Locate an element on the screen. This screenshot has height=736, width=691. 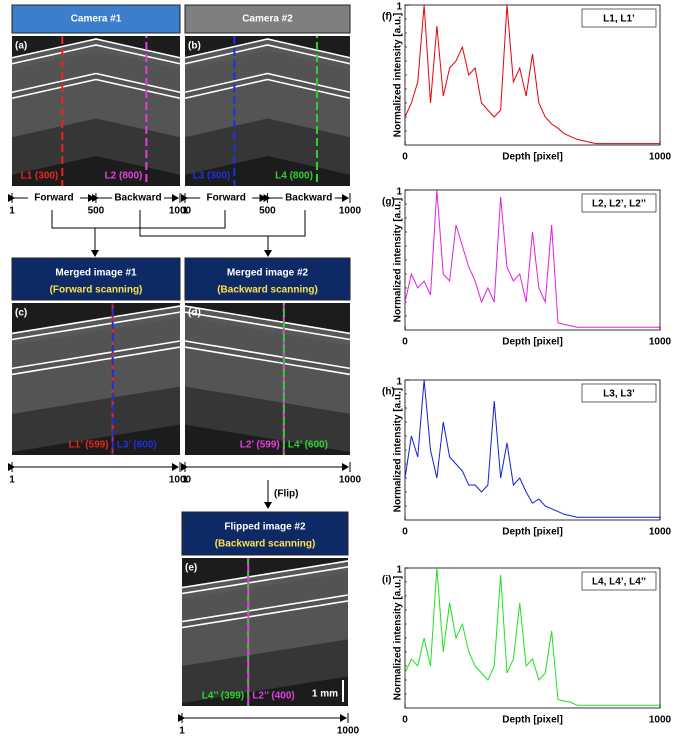
y-tick-label: 1 is located at coordinates (399, 382).